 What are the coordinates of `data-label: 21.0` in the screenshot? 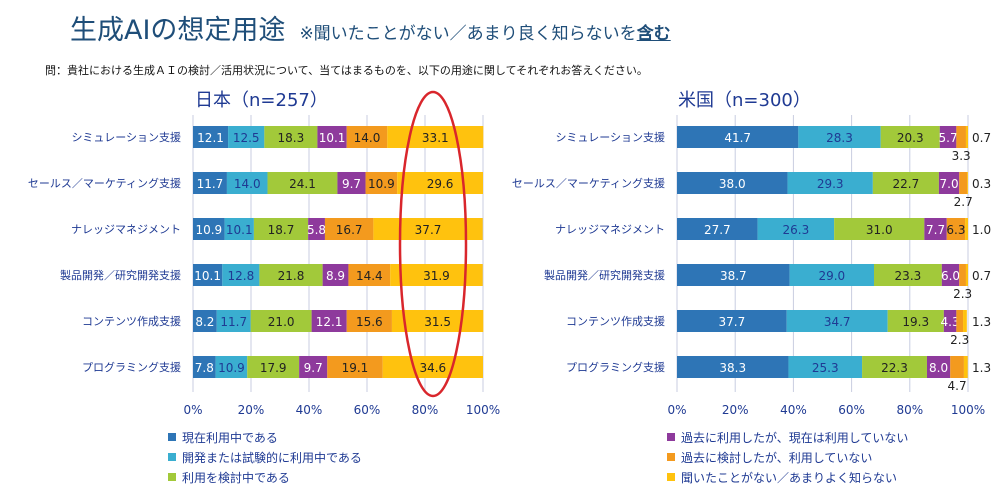 It's located at (281, 322).